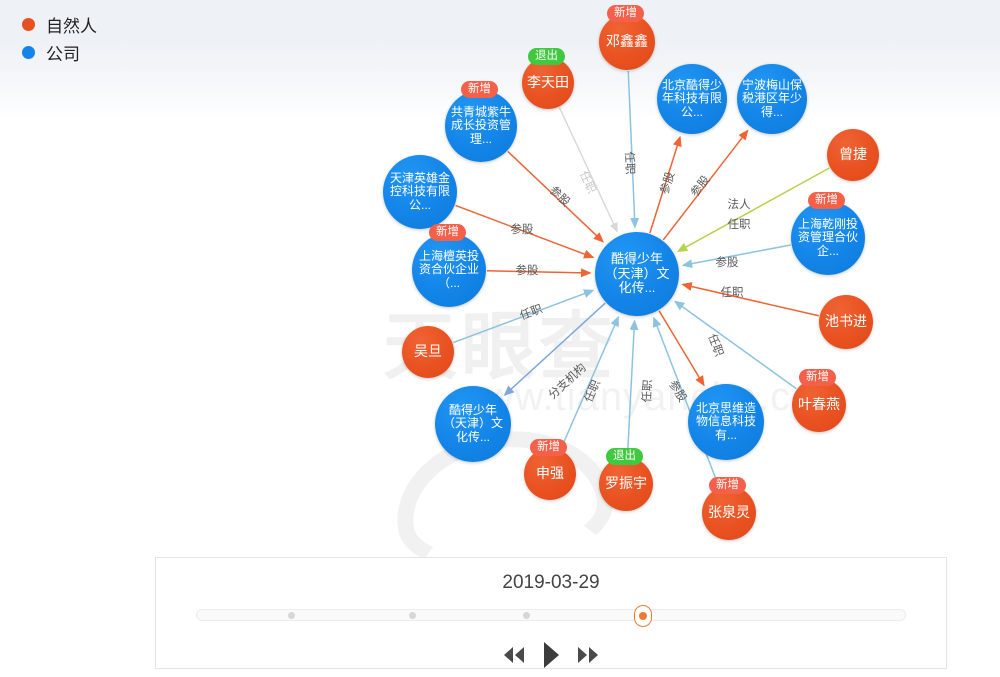  I want to click on graph-node-label: 邓鑫鑫, so click(627, 41).